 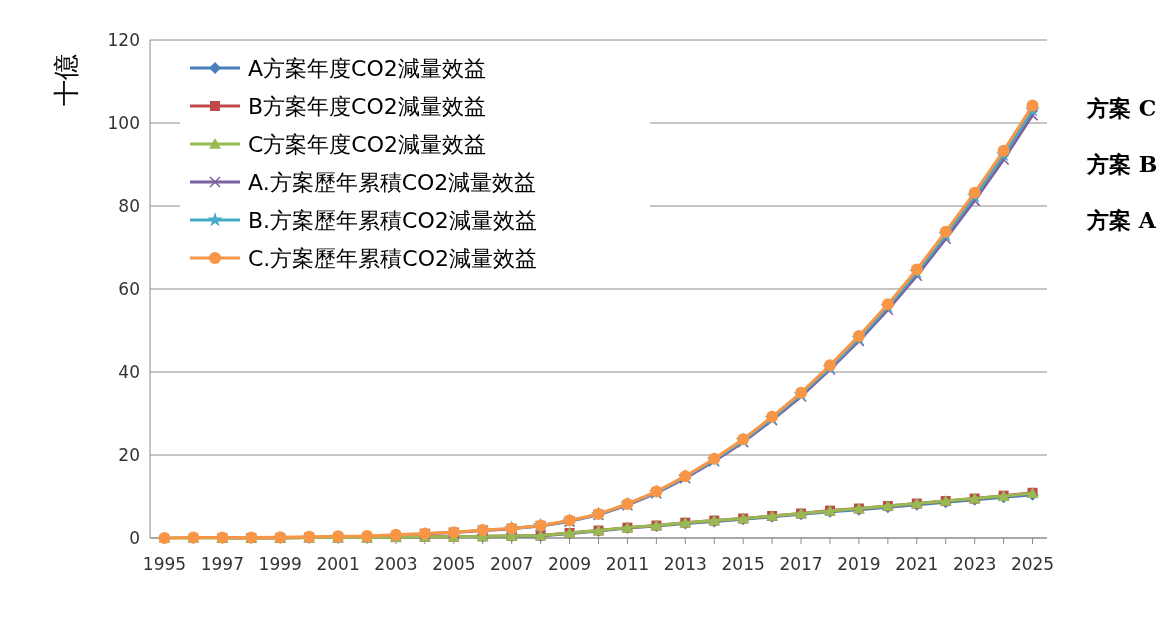 What do you see at coordinates (123, 39) in the screenshot?
I see `y-tick-label: 120` at bounding box center [123, 39].